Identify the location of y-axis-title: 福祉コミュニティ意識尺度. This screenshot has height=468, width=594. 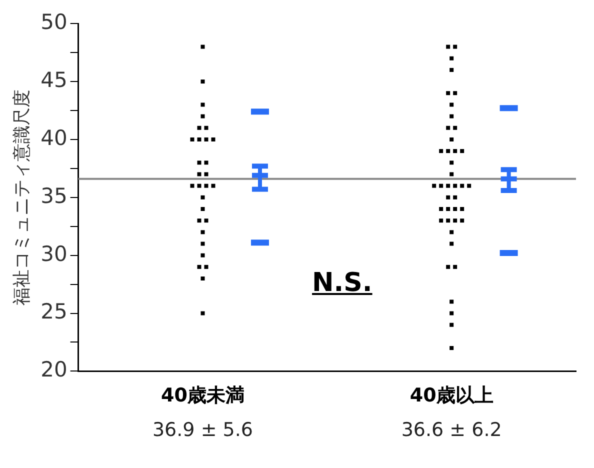
(21, 197).